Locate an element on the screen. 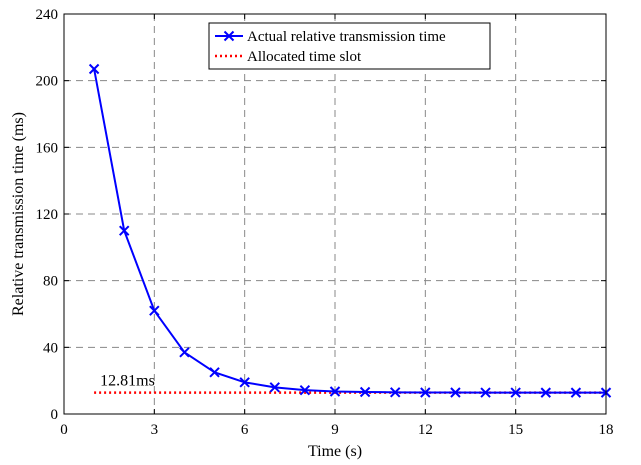 The width and height of the screenshot is (641, 465). x-tick-label: 6 is located at coordinates (245, 430).